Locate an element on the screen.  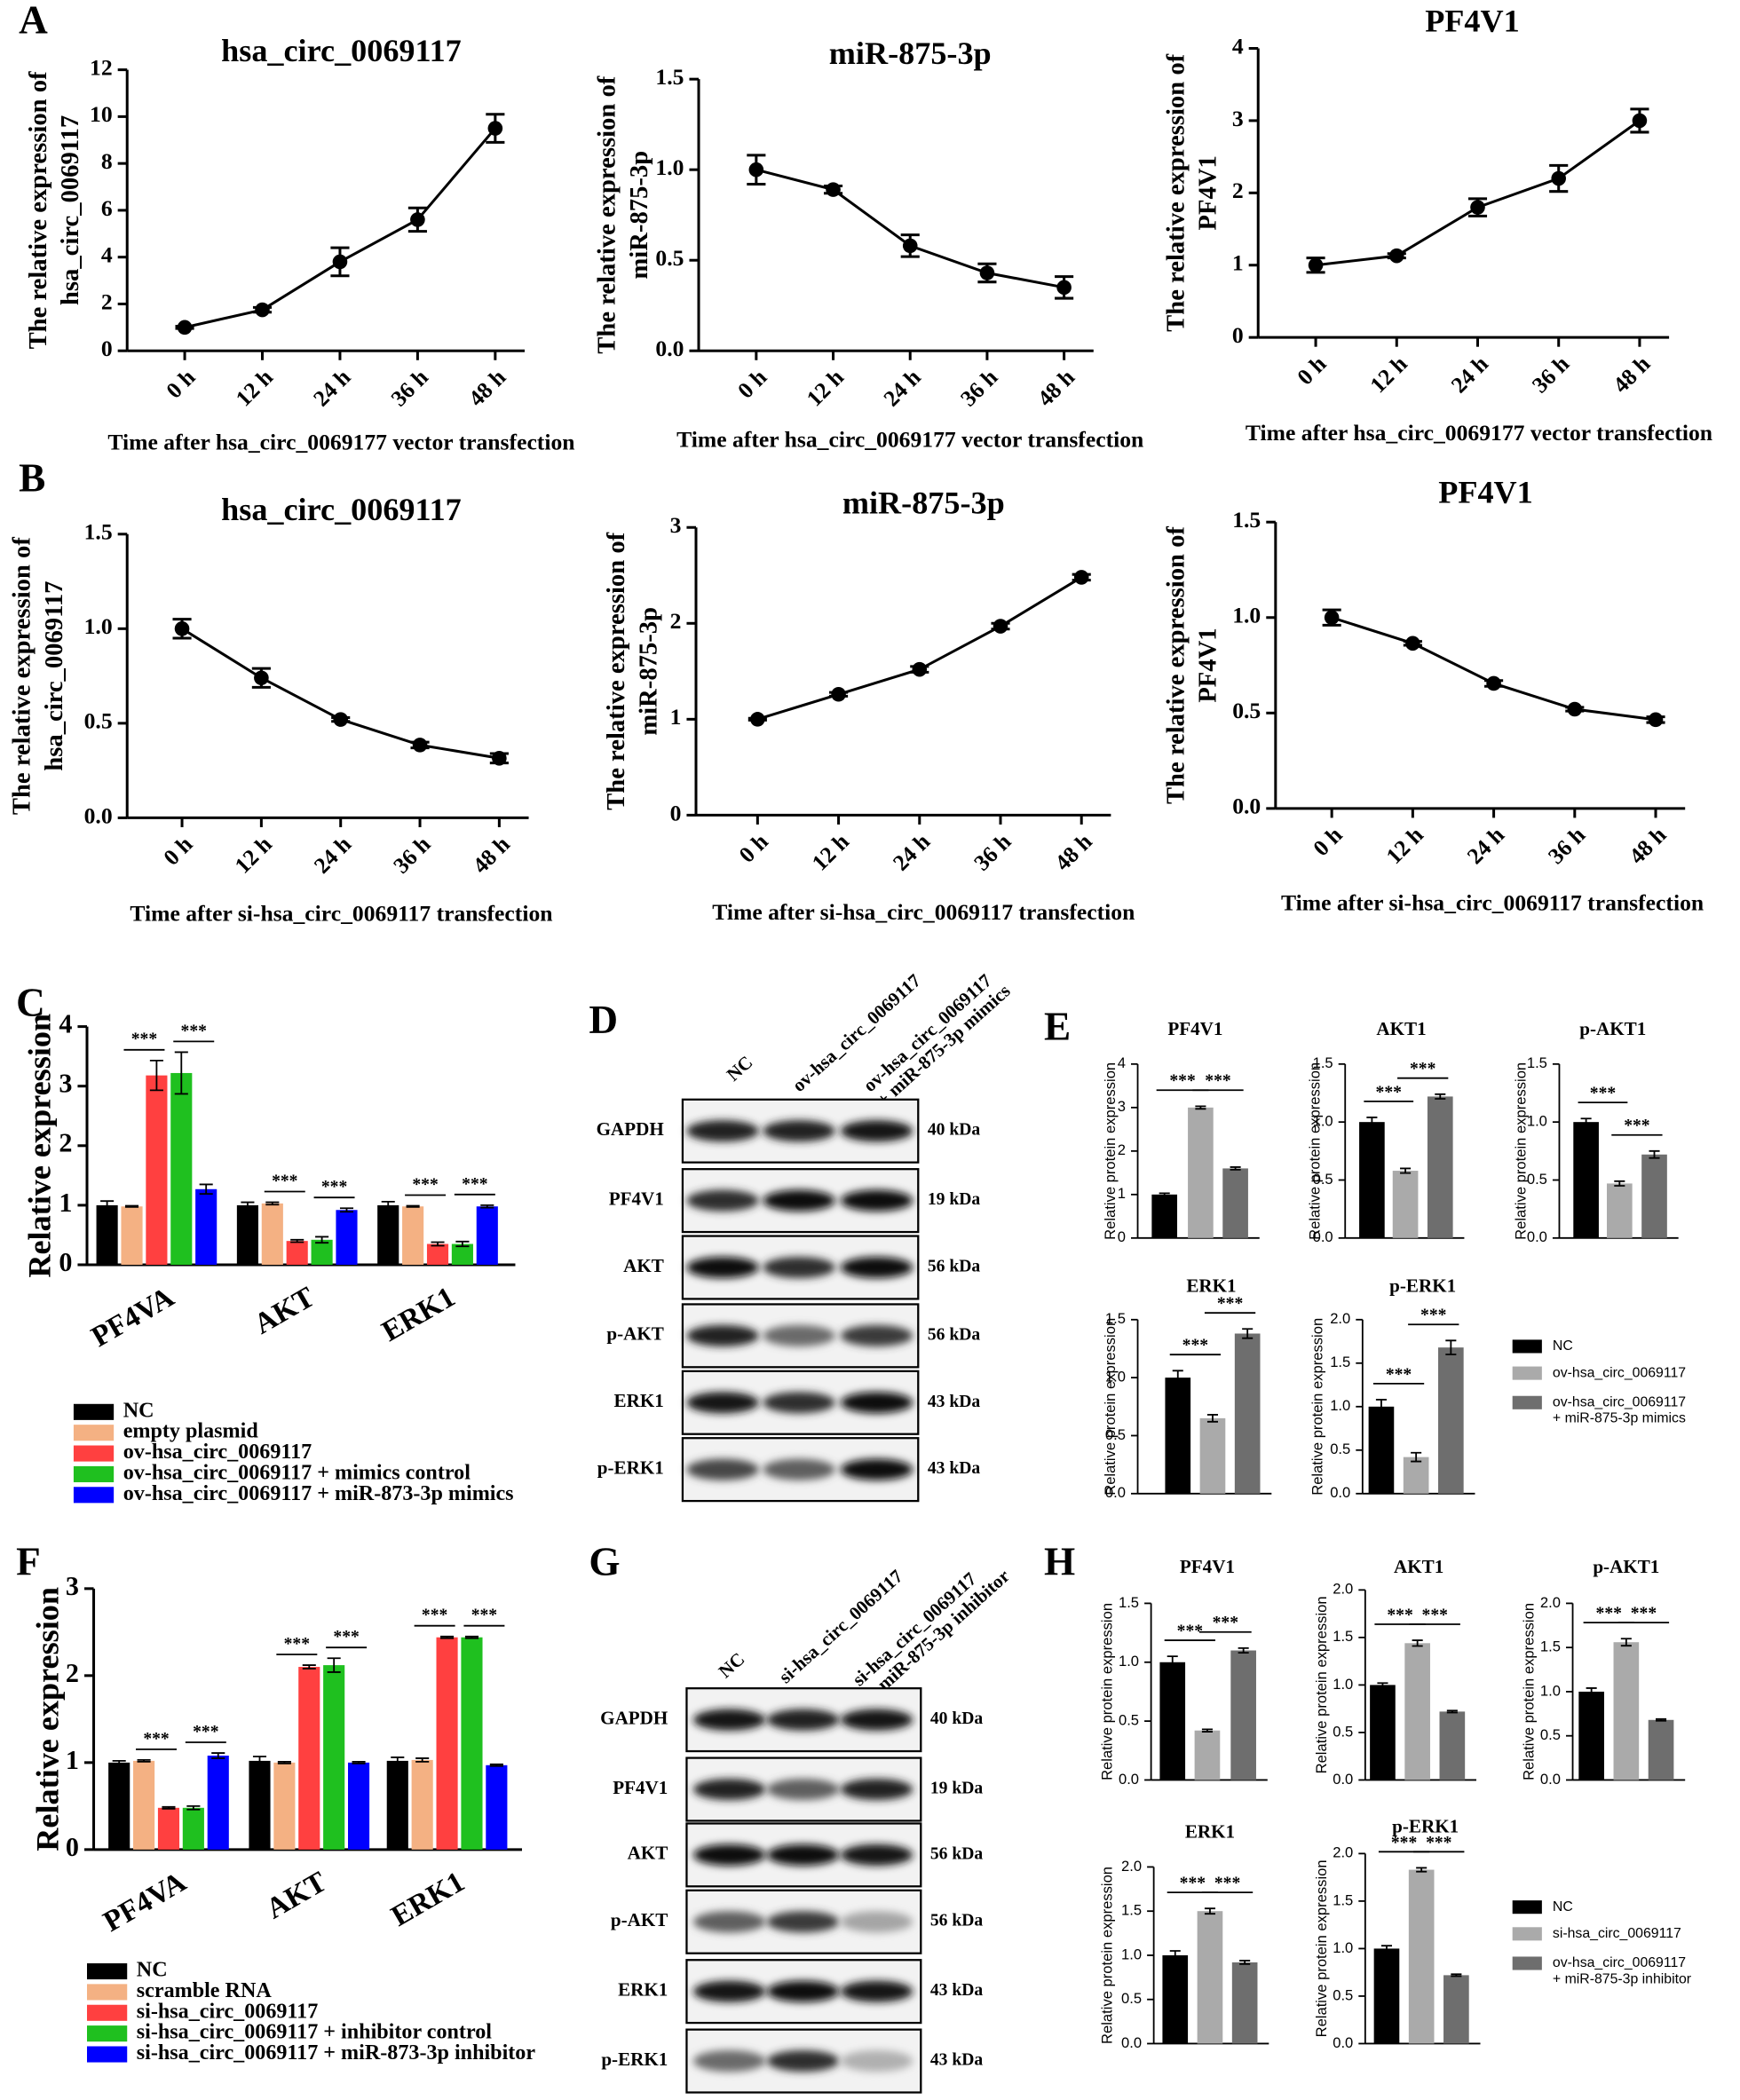
size-label: 40 kDa is located at coordinates (954, 1130).